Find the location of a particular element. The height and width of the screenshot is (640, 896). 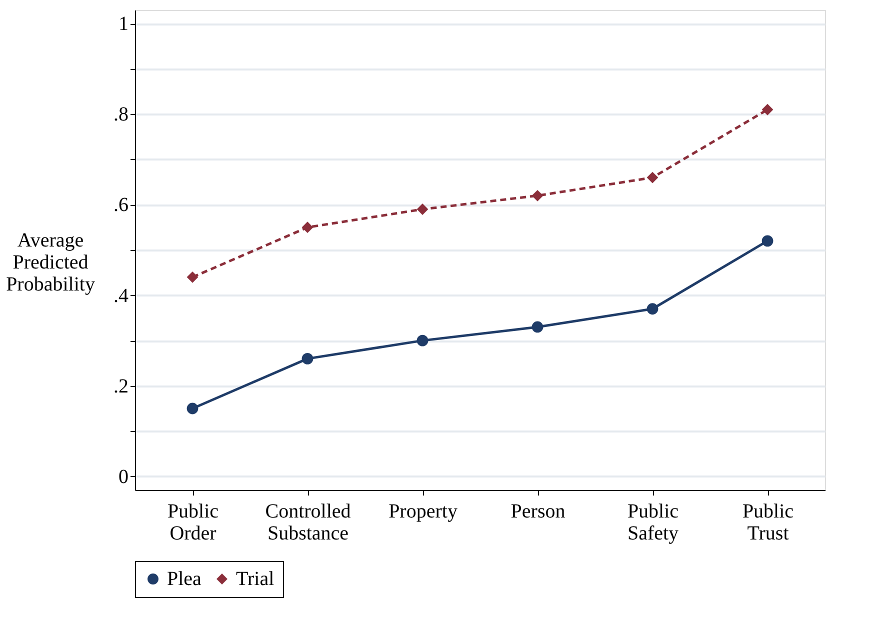

x-tick-label: Public Trust is located at coordinates (768, 522).